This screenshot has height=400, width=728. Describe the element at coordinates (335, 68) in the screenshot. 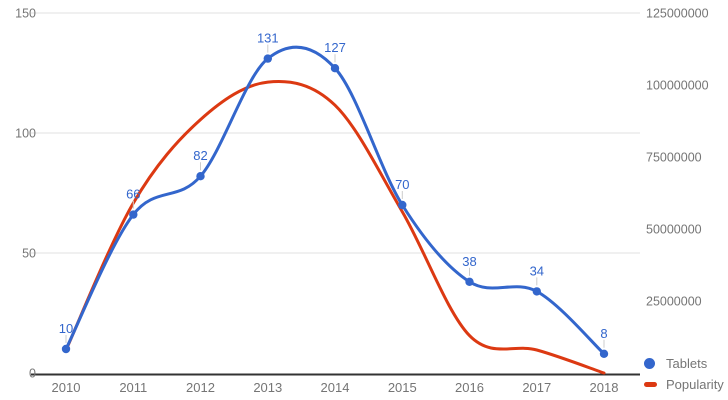

I see `data-point-tablets-2014` at that location.